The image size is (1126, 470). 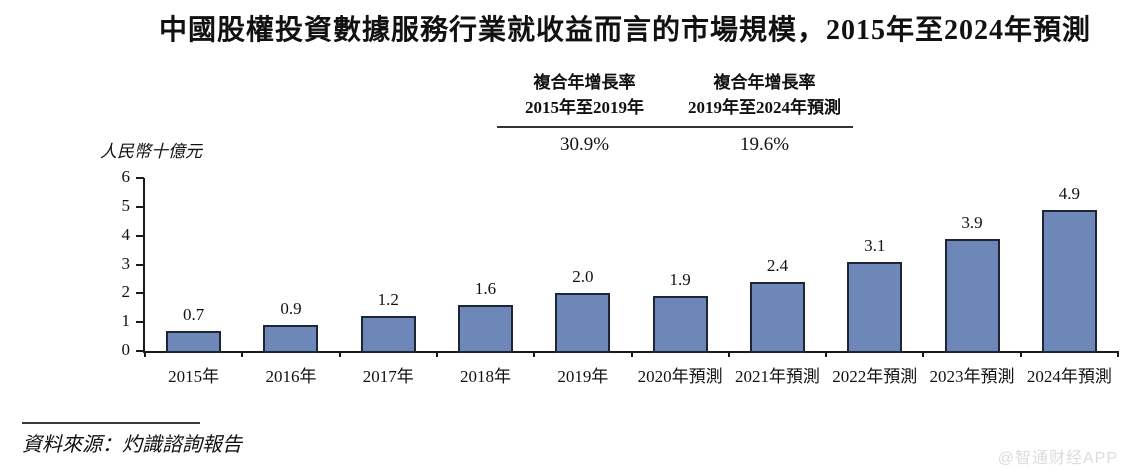 I want to click on y-axis-line, so click(x=144, y=265).